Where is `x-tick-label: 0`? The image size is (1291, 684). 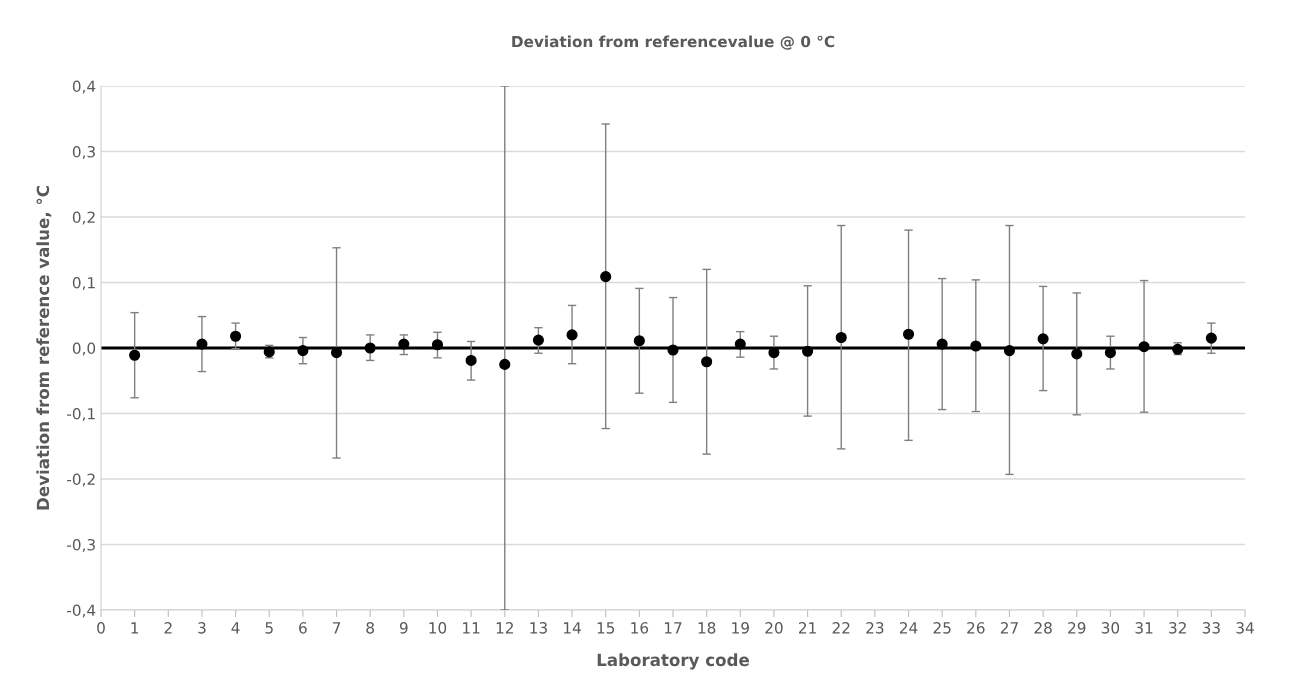 x-tick-label: 0 is located at coordinates (101, 628).